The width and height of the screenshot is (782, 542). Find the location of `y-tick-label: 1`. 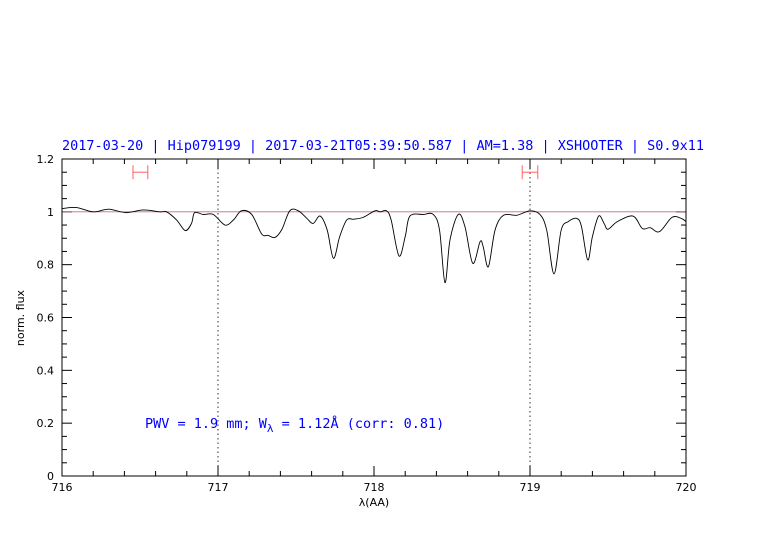

y-tick-label: 1 is located at coordinates (50, 212).